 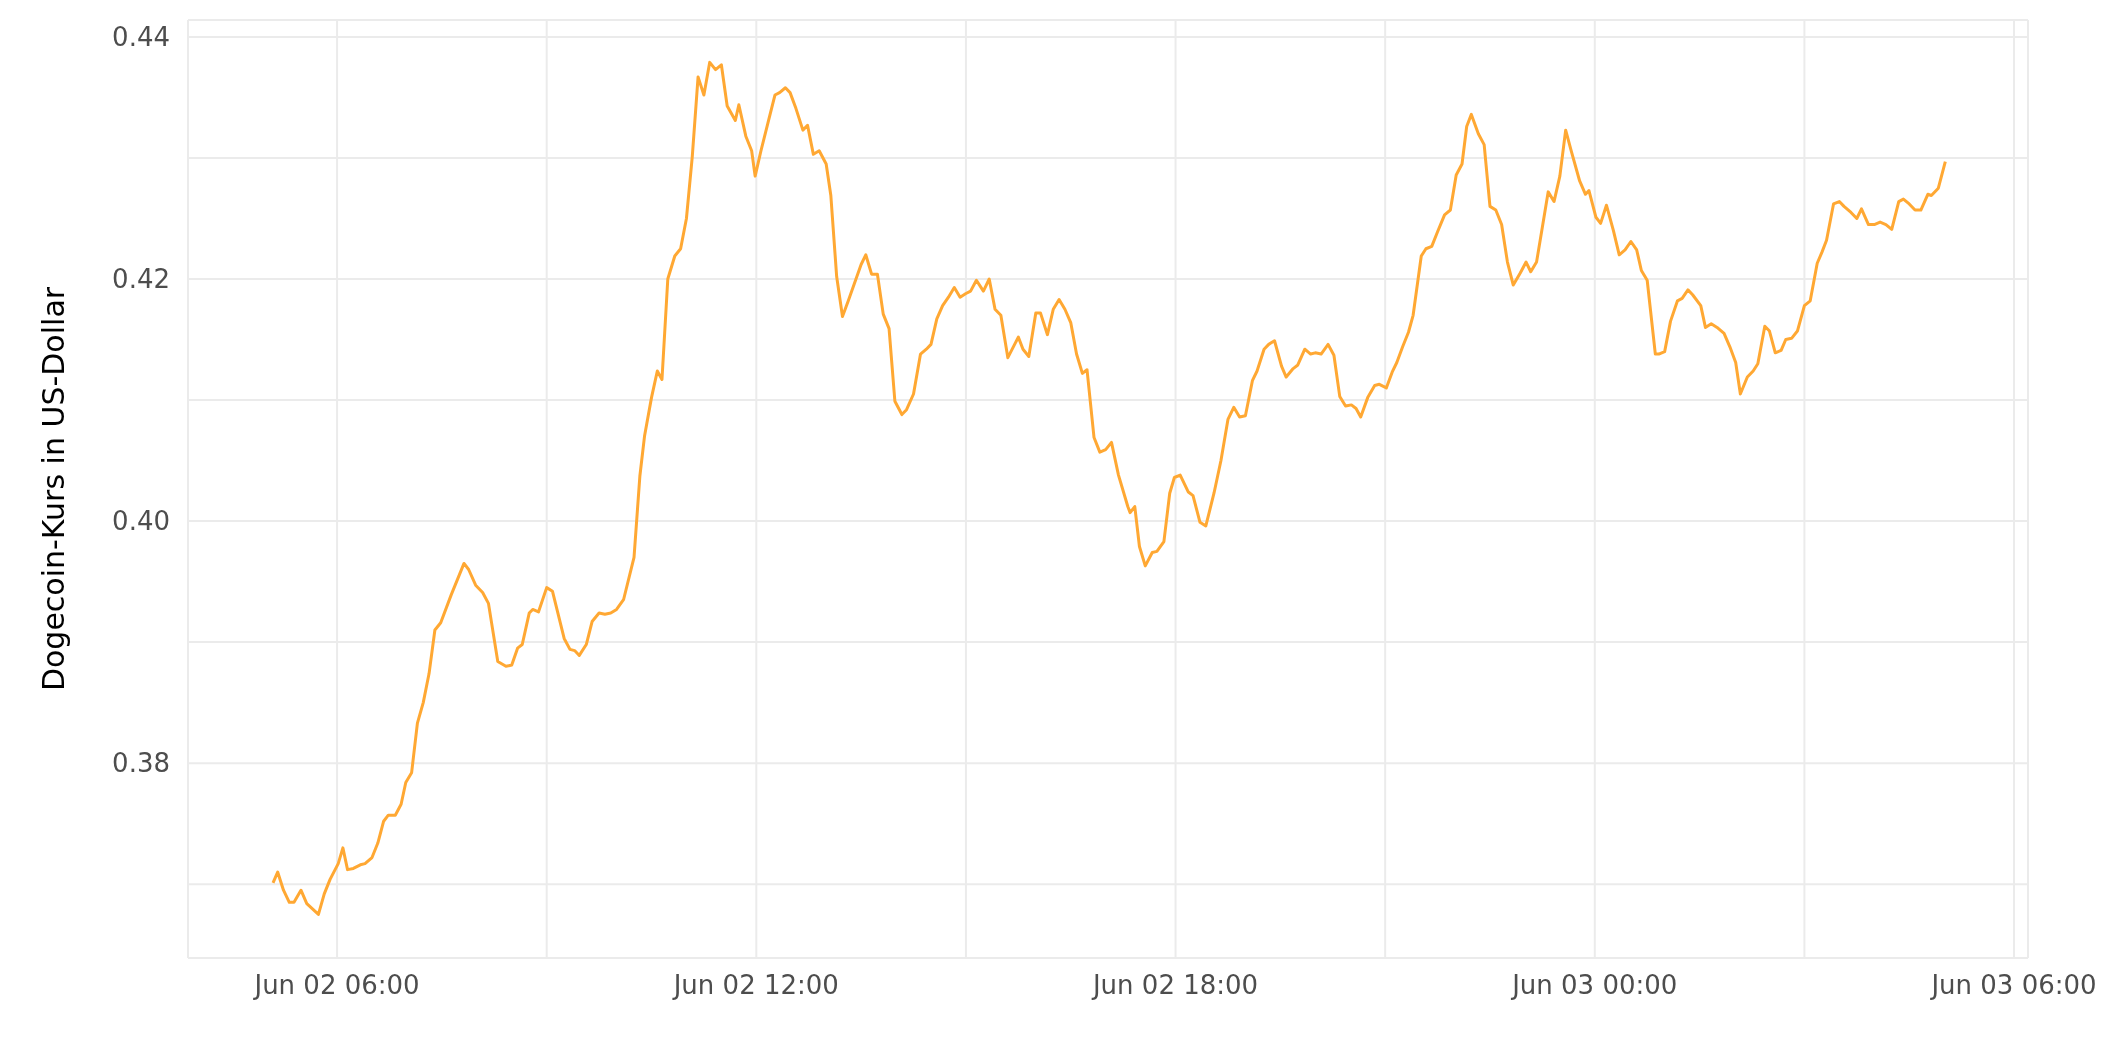 What do you see at coordinates (2013, 985) in the screenshot?
I see `x-tick-label: Jun 03 06:00` at bounding box center [2013, 985].